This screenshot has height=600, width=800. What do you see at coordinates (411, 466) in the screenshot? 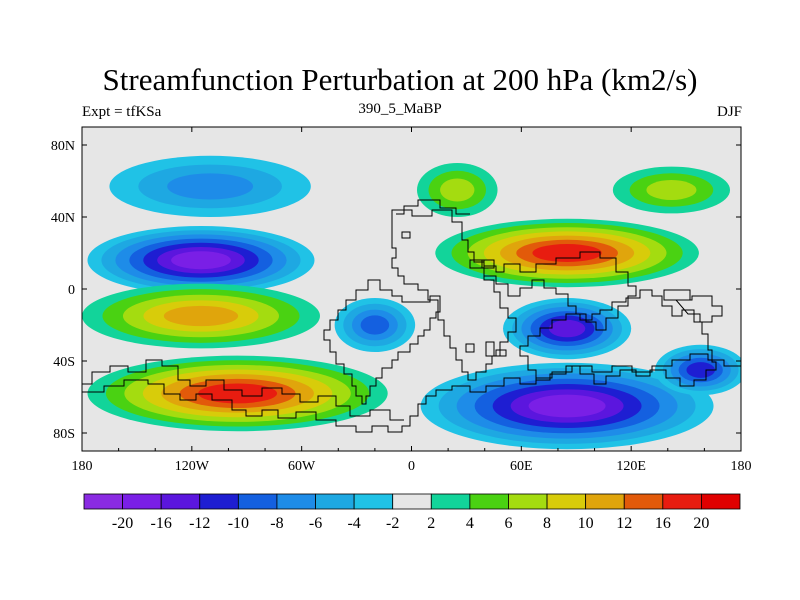
I see `x-tick-label-3: 0` at bounding box center [411, 466].